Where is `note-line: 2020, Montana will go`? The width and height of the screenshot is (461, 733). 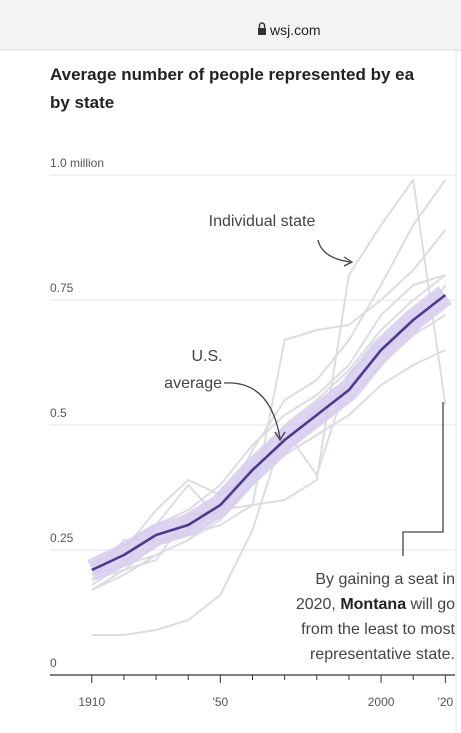 note-line: 2020, Montana will go is located at coordinates (375, 604).